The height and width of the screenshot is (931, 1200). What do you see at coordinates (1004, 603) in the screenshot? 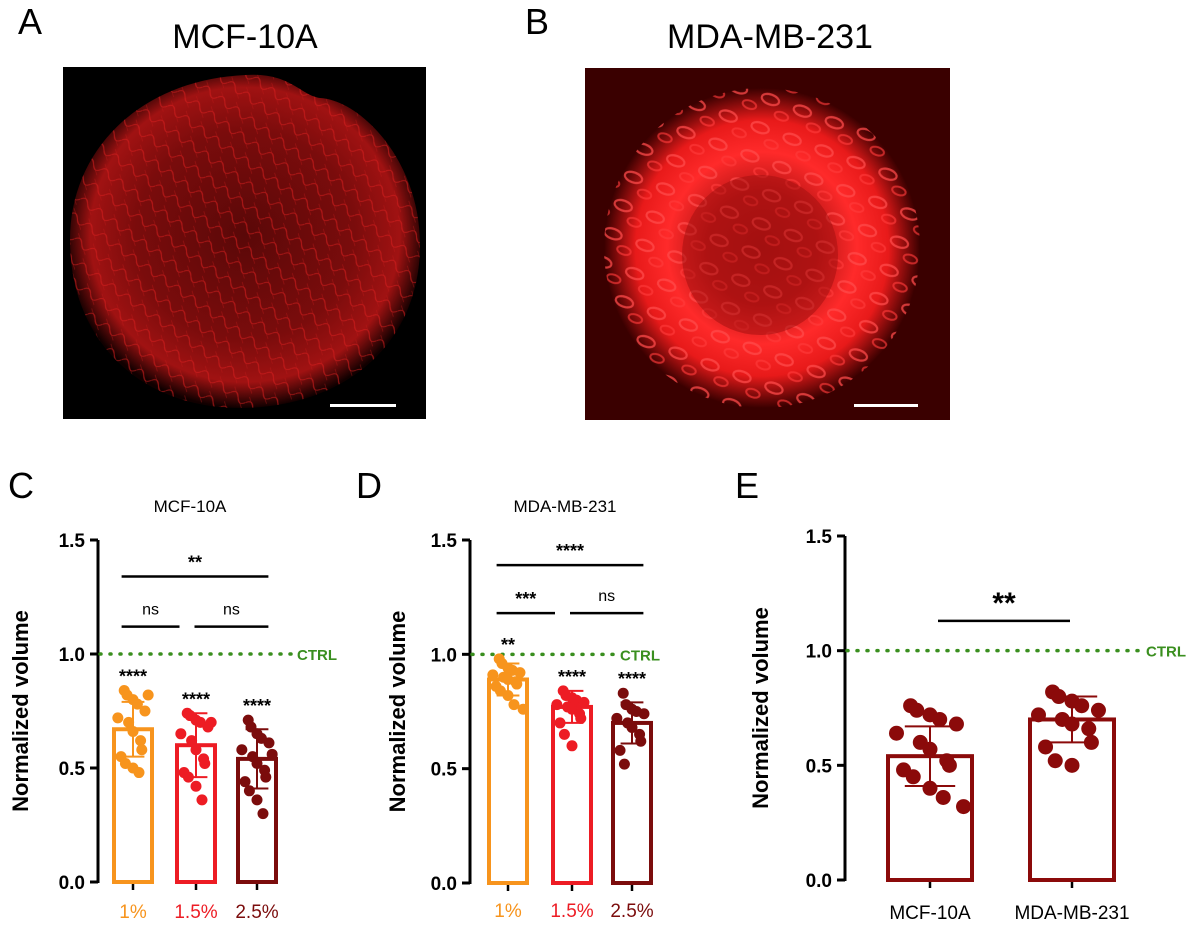
I see `bracket-label: **` at bounding box center [1004, 603].